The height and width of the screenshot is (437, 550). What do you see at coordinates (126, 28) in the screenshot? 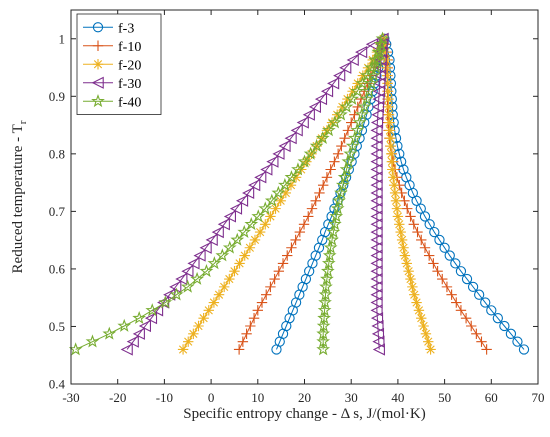
I see `legend-label: f-3` at bounding box center [126, 28].